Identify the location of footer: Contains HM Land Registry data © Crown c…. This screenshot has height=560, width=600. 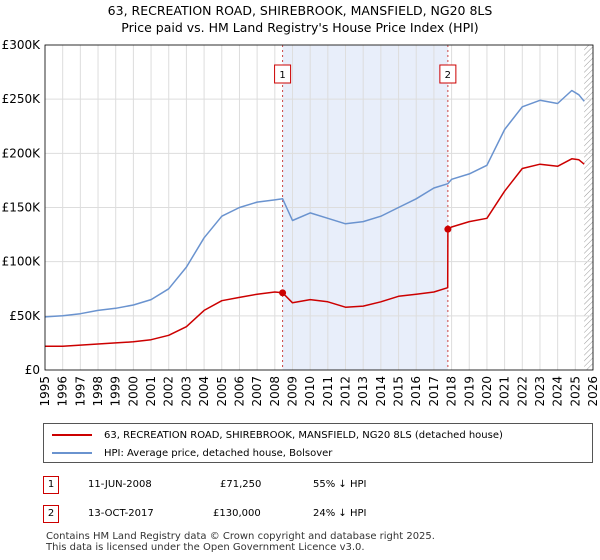
(240, 542).